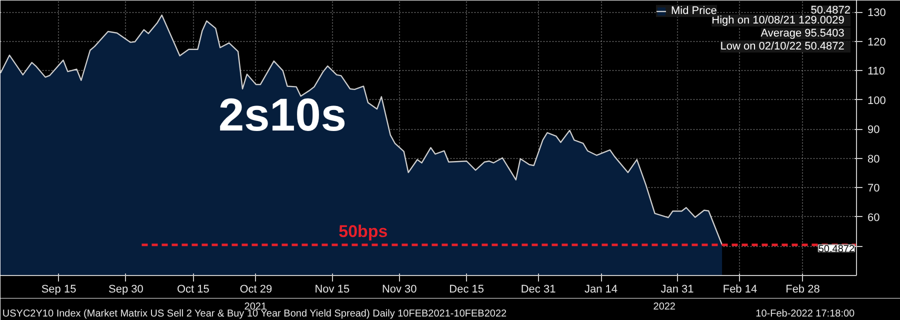  I want to click on y-tick-label: 120, so click(877, 42).